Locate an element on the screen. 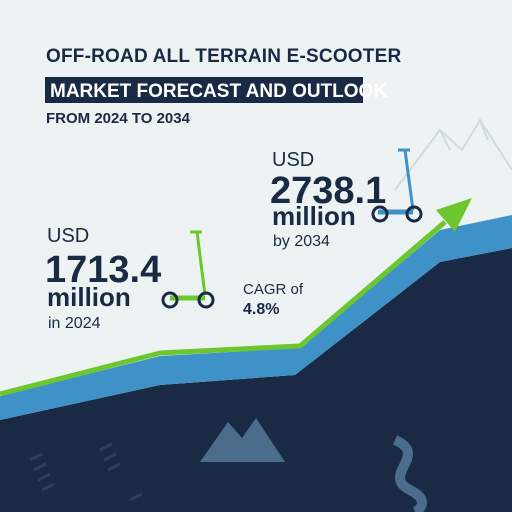 The image size is (512, 512). river is located at coordinates (409, 473).